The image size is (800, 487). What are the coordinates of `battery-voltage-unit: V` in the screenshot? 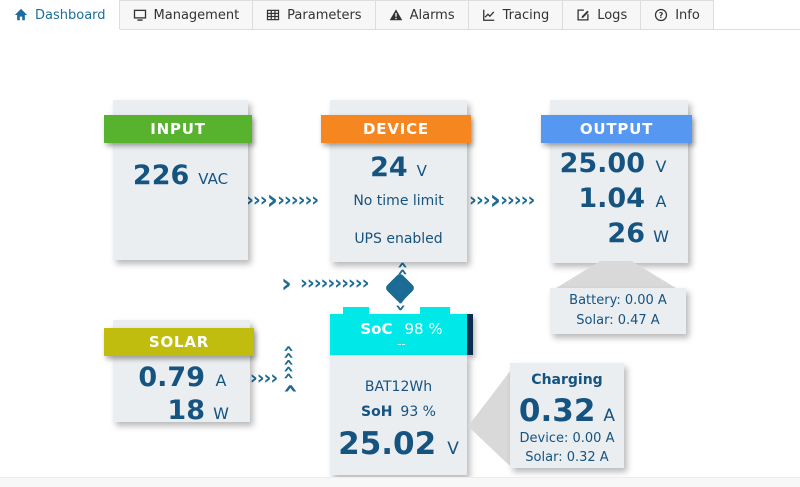 It's located at (453, 449).